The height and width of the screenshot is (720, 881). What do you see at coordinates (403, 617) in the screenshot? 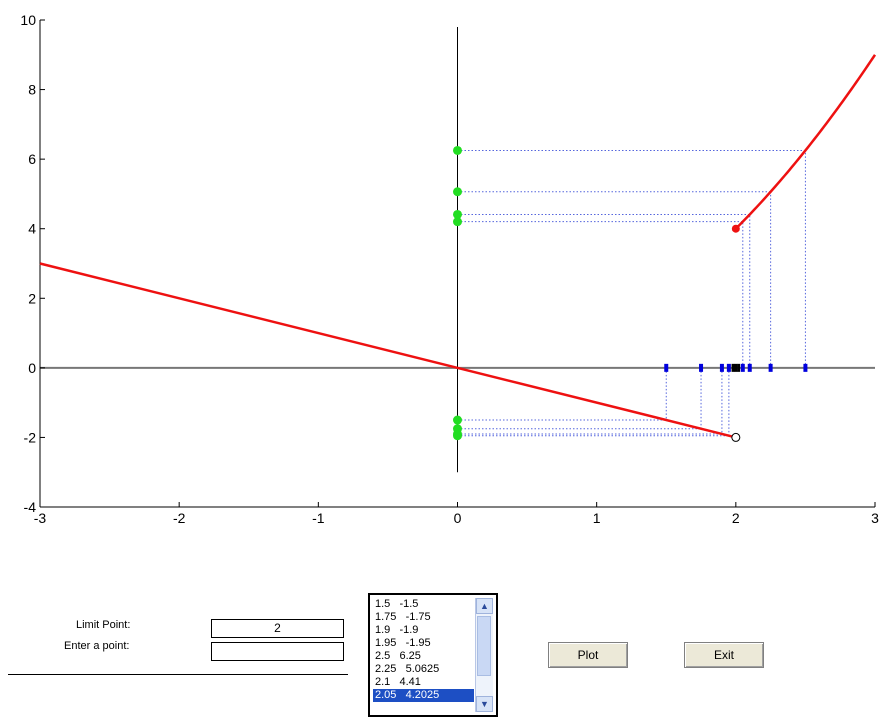
I see `list-item: 1.75 -1.75` at bounding box center [403, 617].